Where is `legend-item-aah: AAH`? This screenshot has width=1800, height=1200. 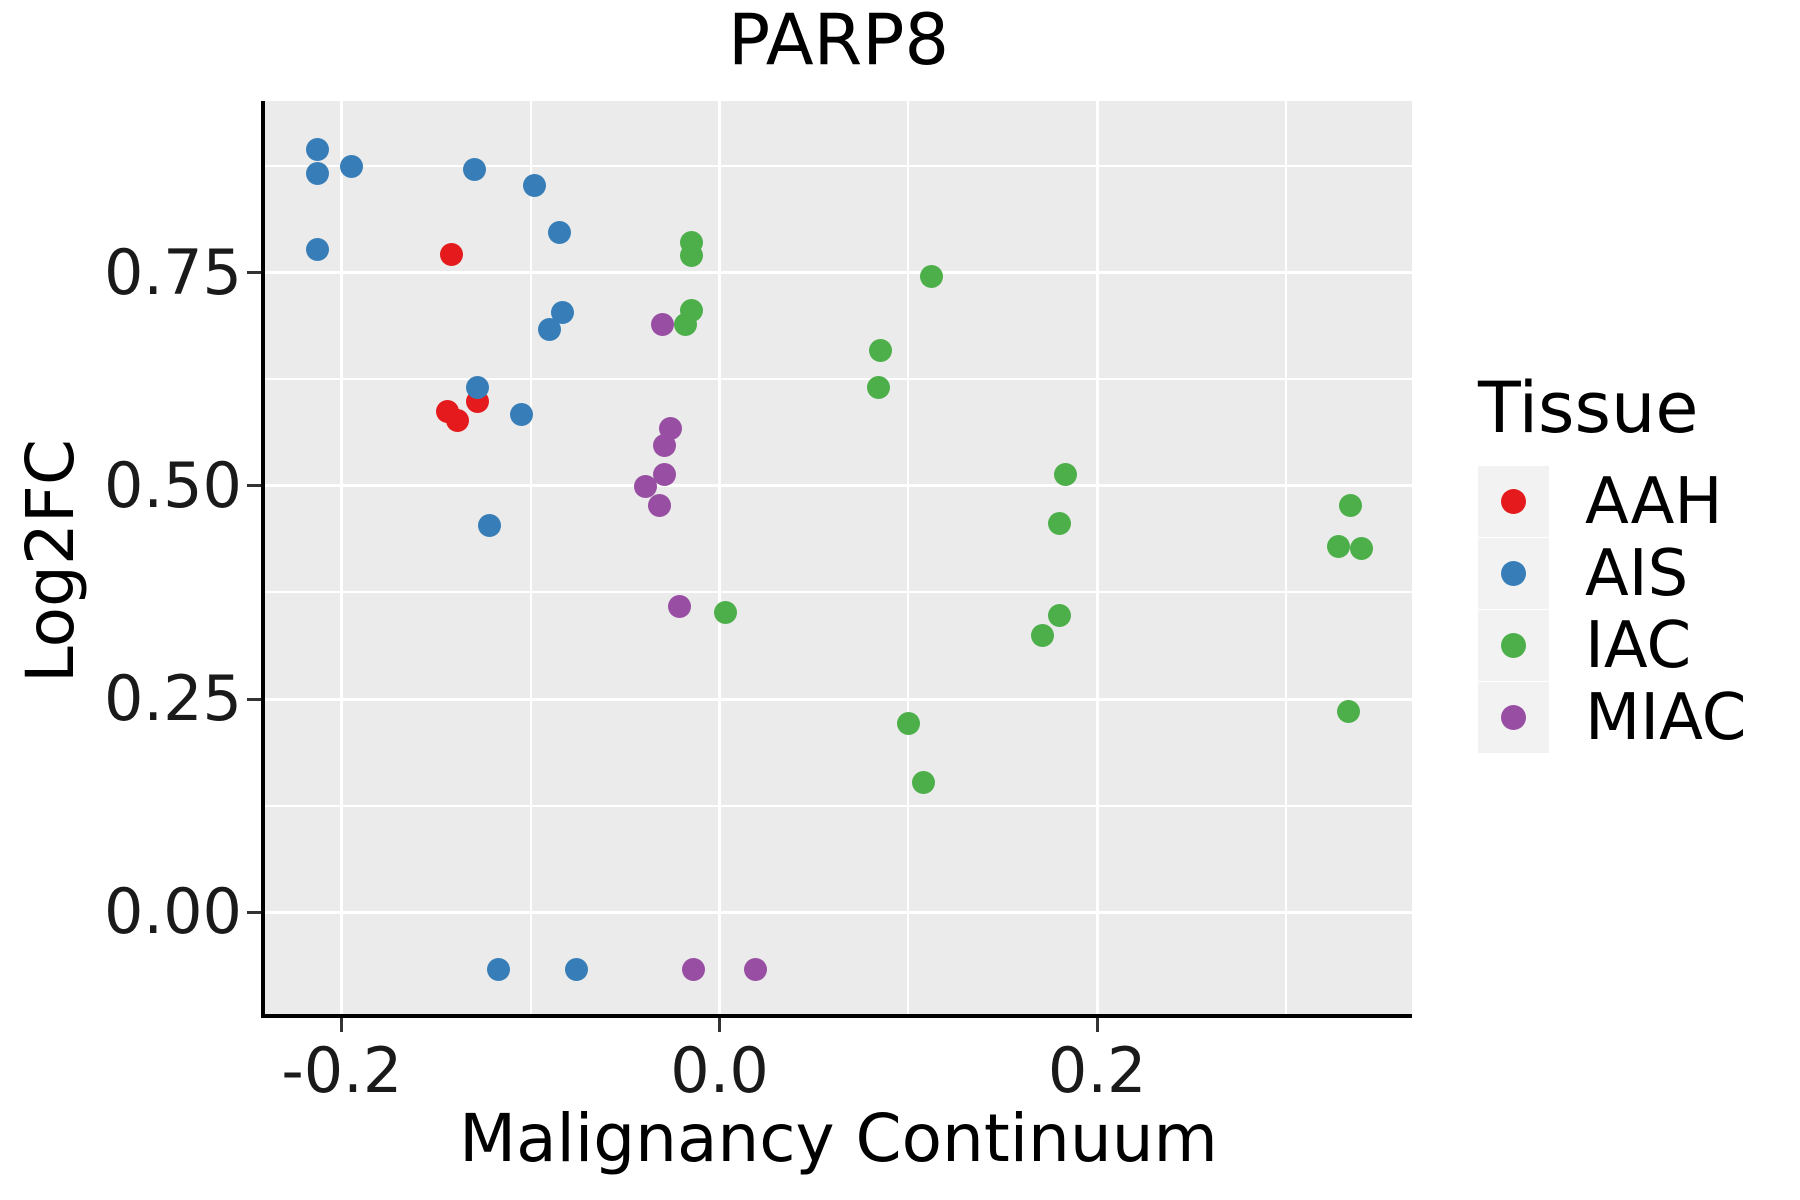
legend-item-aah: AAH is located at coordinates (1612, 501).